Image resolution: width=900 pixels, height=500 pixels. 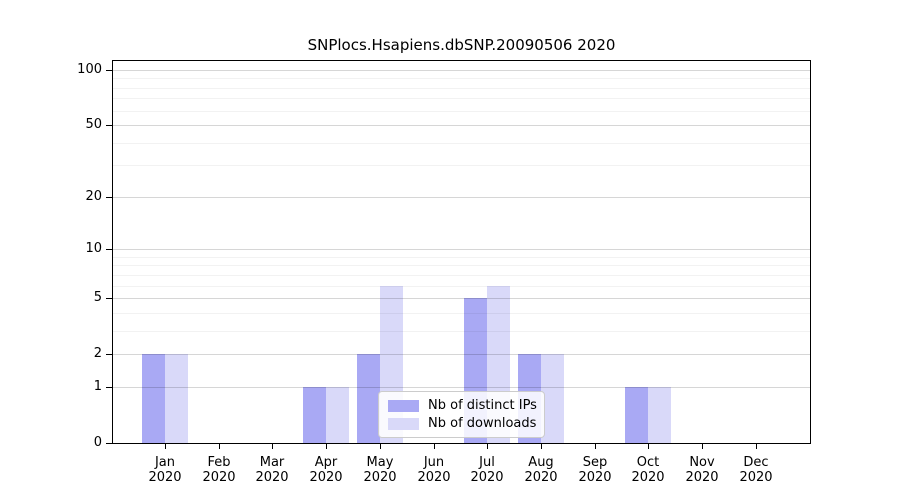 I want to click on legend: Nb of distinct IPs Nb of downloads, so click(x=461, y=414).